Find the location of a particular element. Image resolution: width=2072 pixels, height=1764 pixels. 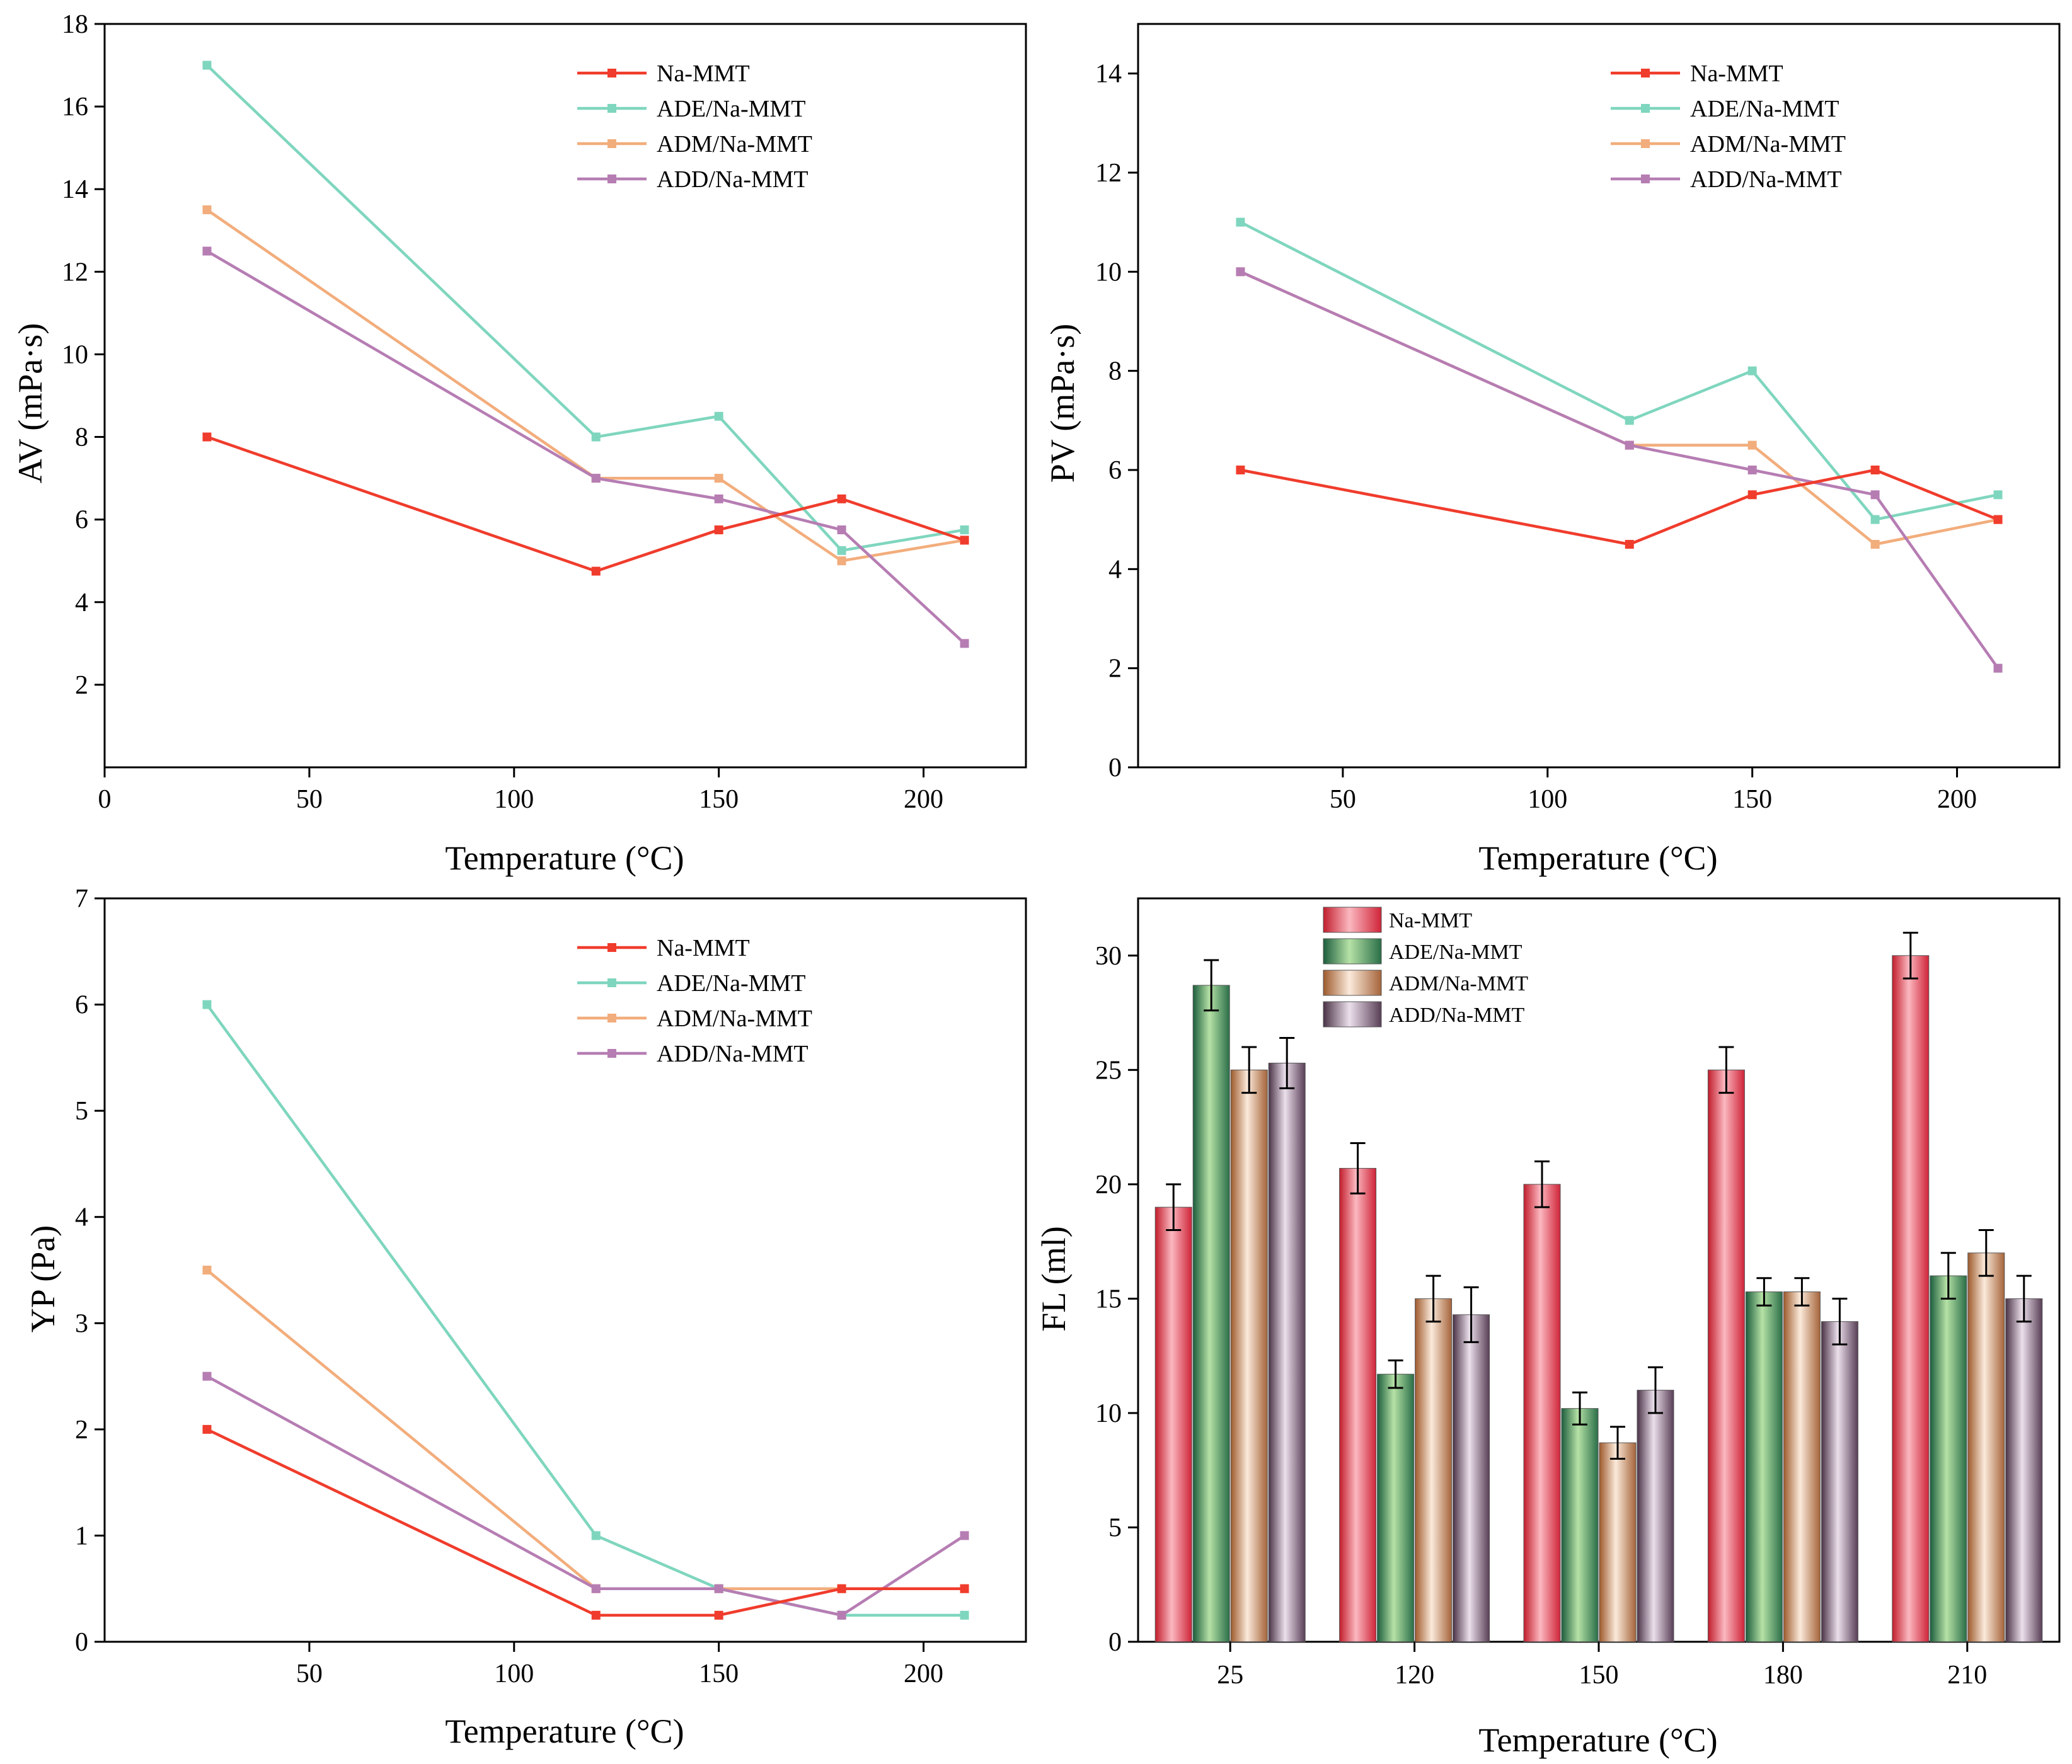

yp-point-adm-na-mmt is located at coordinates (207, 1270).